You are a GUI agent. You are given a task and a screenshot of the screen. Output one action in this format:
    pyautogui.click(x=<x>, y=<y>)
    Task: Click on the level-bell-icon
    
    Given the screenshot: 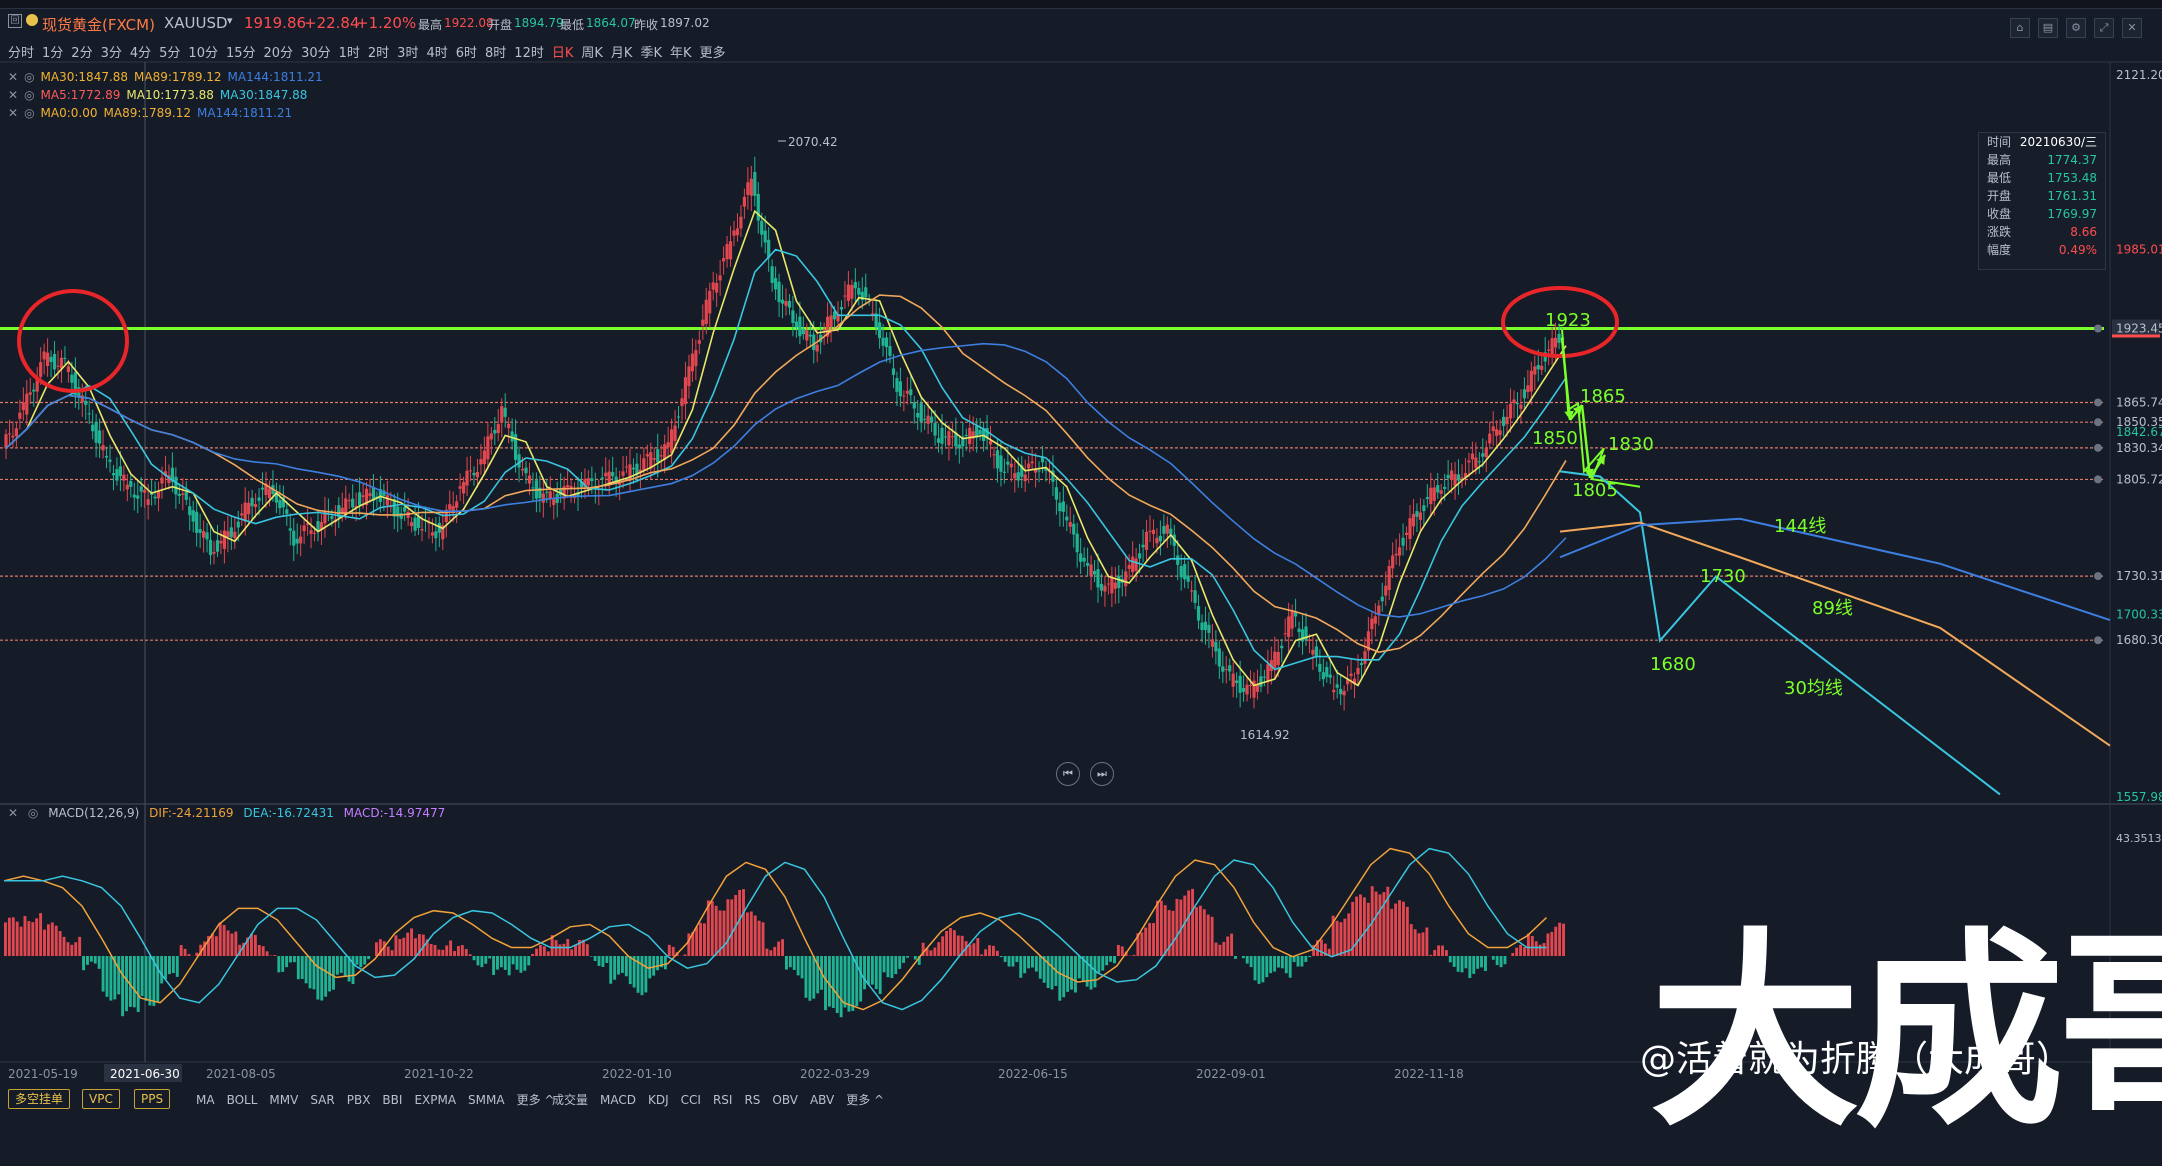 What is the action you would take?
    pyautogui.click(x=2098, y=640)
    